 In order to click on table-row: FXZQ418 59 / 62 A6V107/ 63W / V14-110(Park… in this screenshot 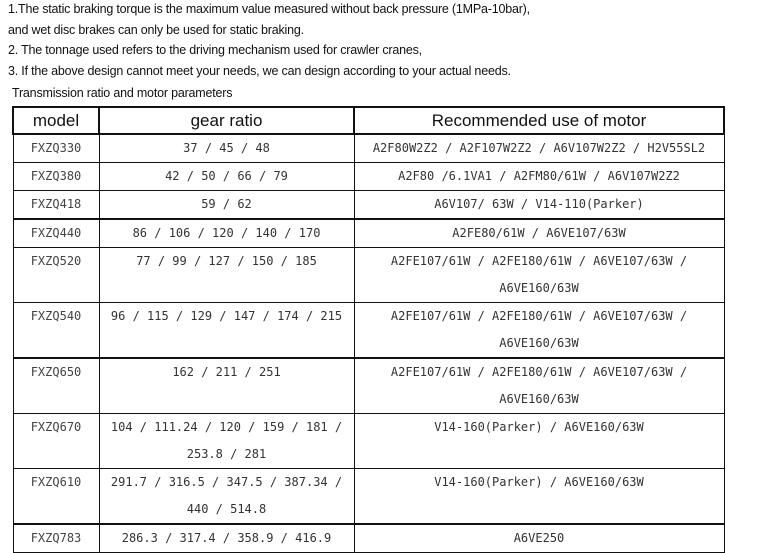, I will do `click(368, 205)`.